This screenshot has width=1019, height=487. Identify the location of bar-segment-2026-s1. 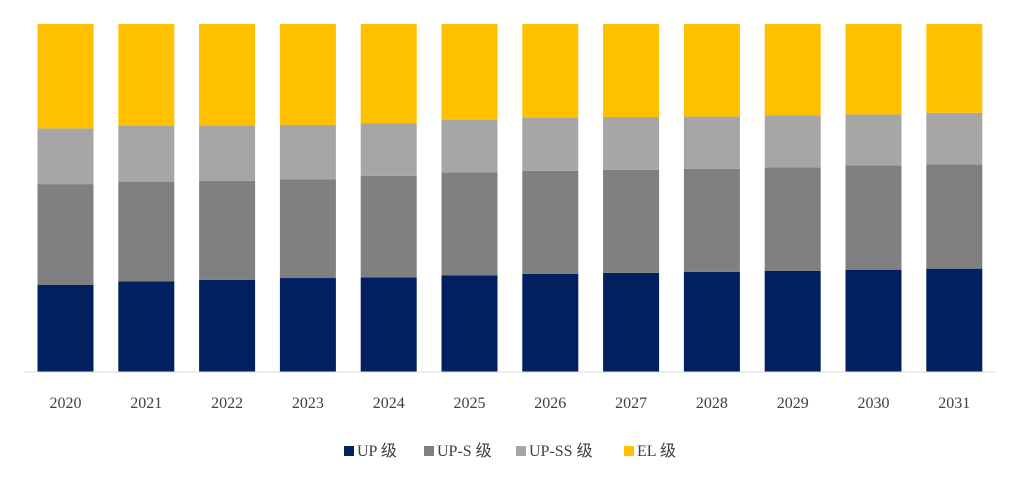
(550, 222).